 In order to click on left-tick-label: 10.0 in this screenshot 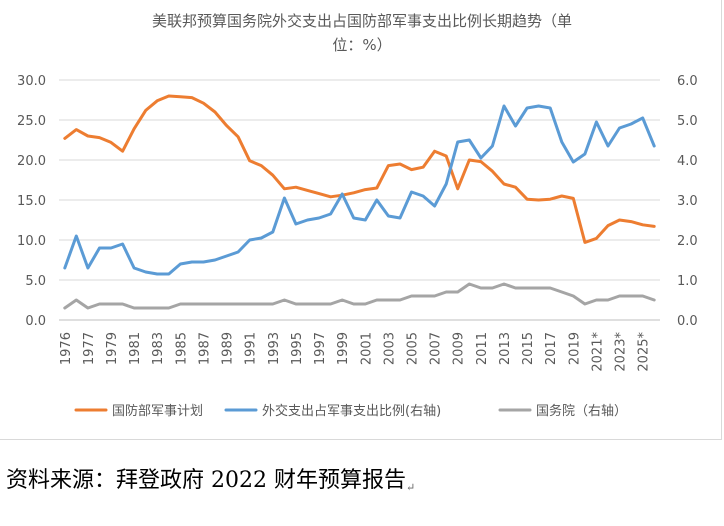, I will do `click(31, 241)`.